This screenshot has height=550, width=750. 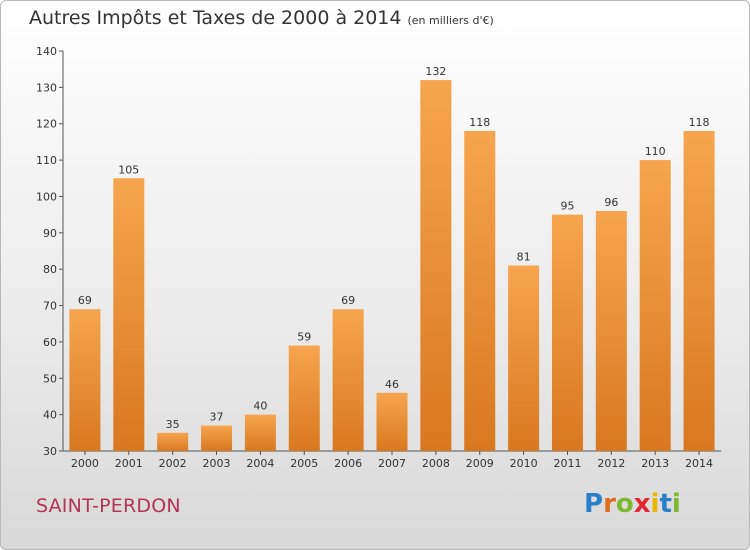 I want to click on x-tick-label: 2009, so click(x=480, y=463).